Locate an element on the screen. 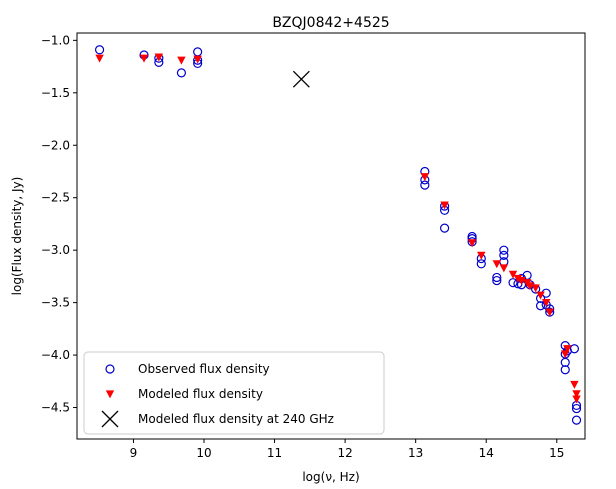 This screenshot has width=616, height=489. legend-modeled-marker is located at coordinates (110, 394).